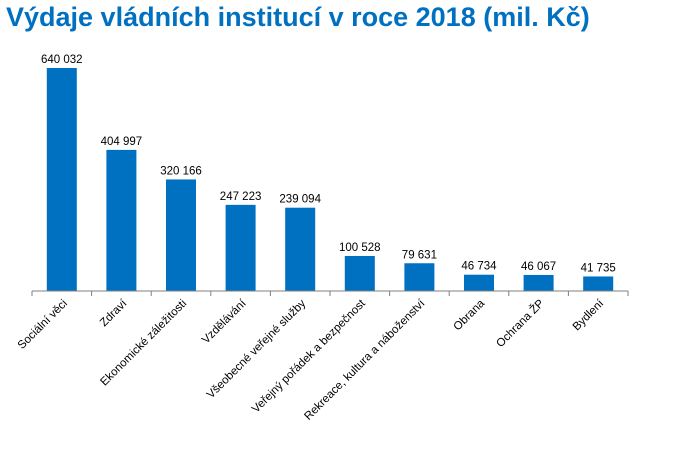 The height and width of the screenshot is (453, 680). Describe the element at coordinates (224, 321) in the screenshot. I see `category-label: Vzdělávání` at that location.